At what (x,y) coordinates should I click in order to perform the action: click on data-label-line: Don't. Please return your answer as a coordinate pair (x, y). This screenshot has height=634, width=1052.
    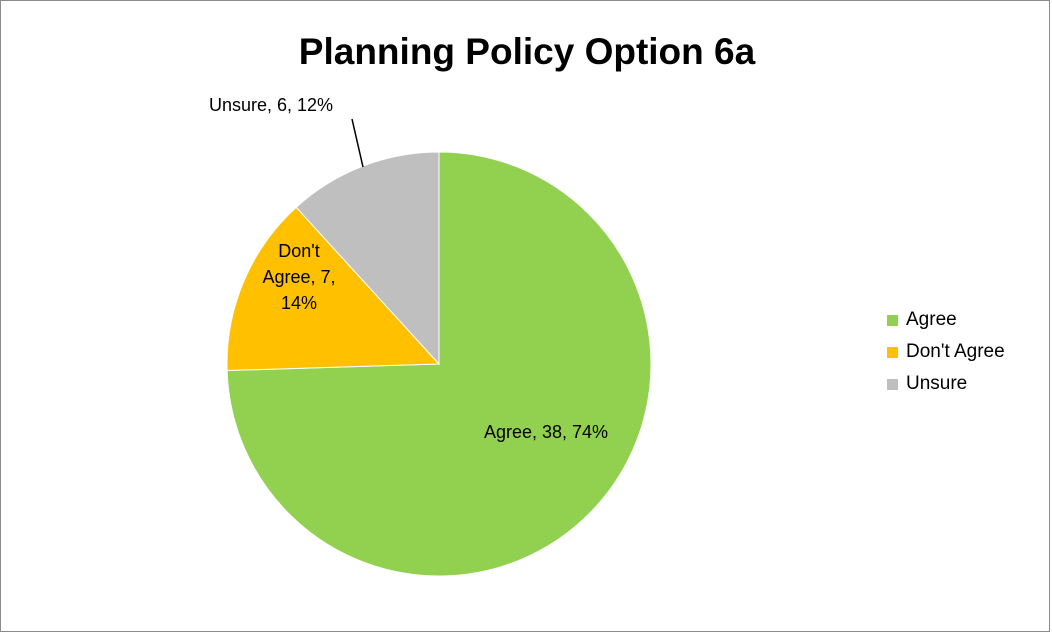
    Looking at the image, I should click on (298, 251).